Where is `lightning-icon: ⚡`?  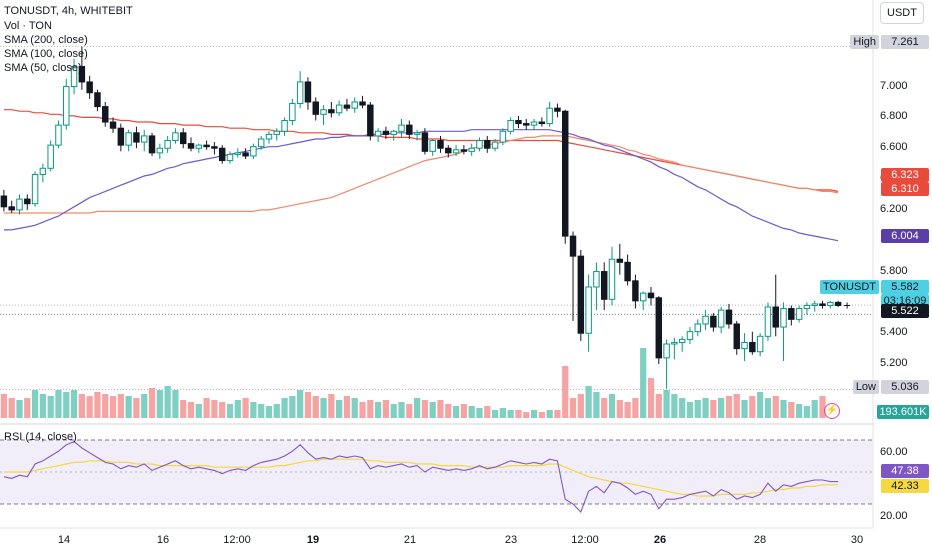 lightning-icon: ⚡ is located at coordinates (832, 411).